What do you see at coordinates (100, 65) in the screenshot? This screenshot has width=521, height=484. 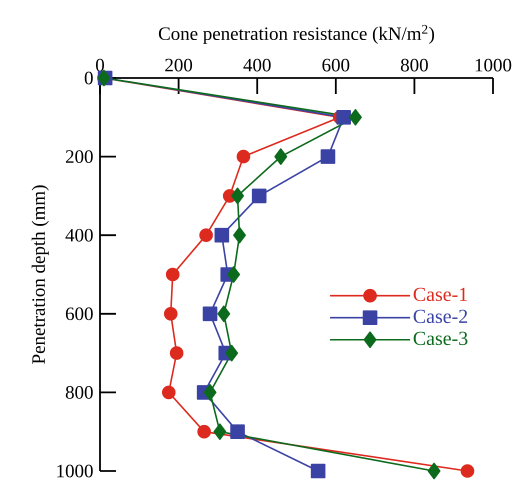 I see `x-tick-label: 0` at bounding box center [100, 65].